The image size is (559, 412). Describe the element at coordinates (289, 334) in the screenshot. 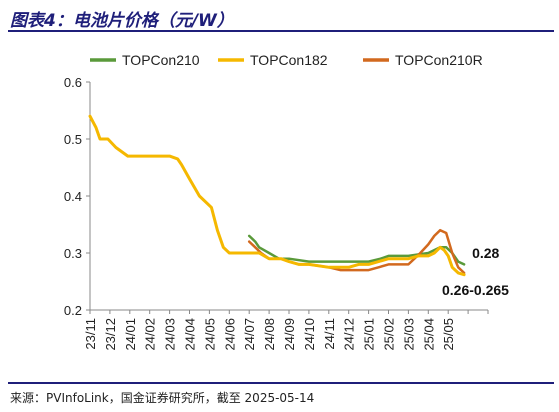

I see `x-tick-label: 24/09` at that location.